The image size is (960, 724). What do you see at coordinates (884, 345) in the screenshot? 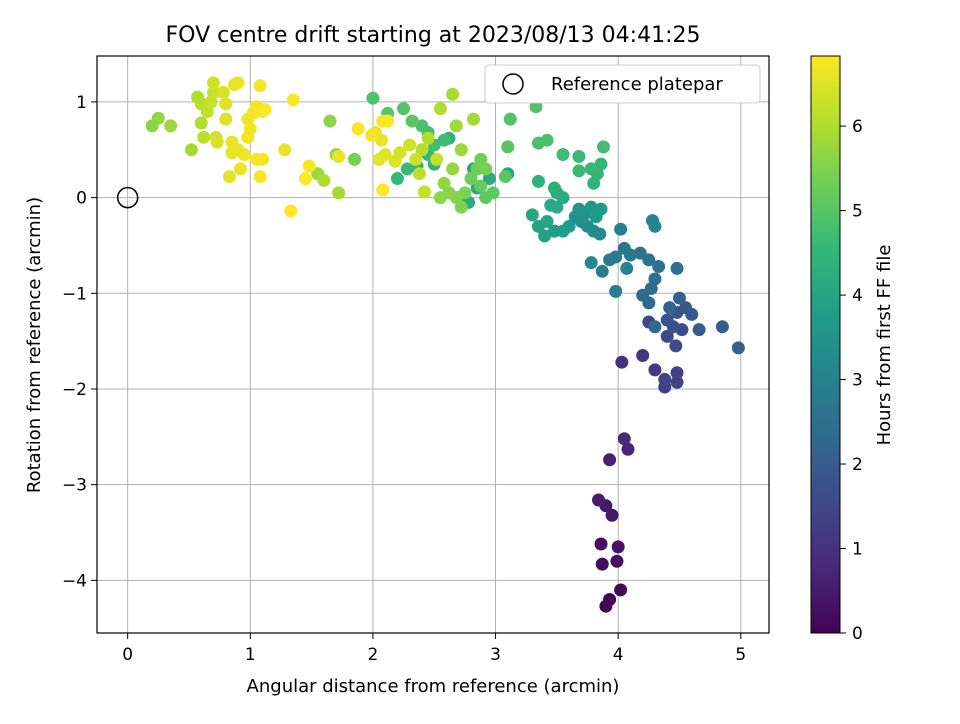
I see `colorbar-label: Hours from first FF file` at bounding box center [884, 345].